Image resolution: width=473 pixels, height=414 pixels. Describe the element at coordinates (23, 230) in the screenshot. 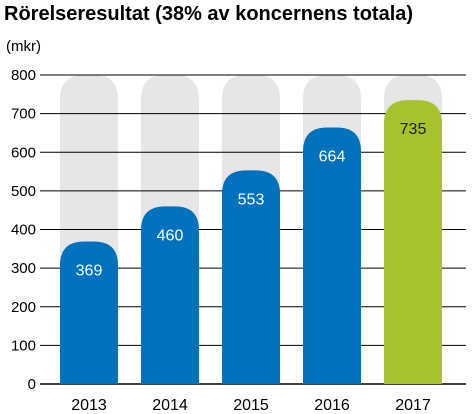

I see `y-tick-label-400: 400` at that location.